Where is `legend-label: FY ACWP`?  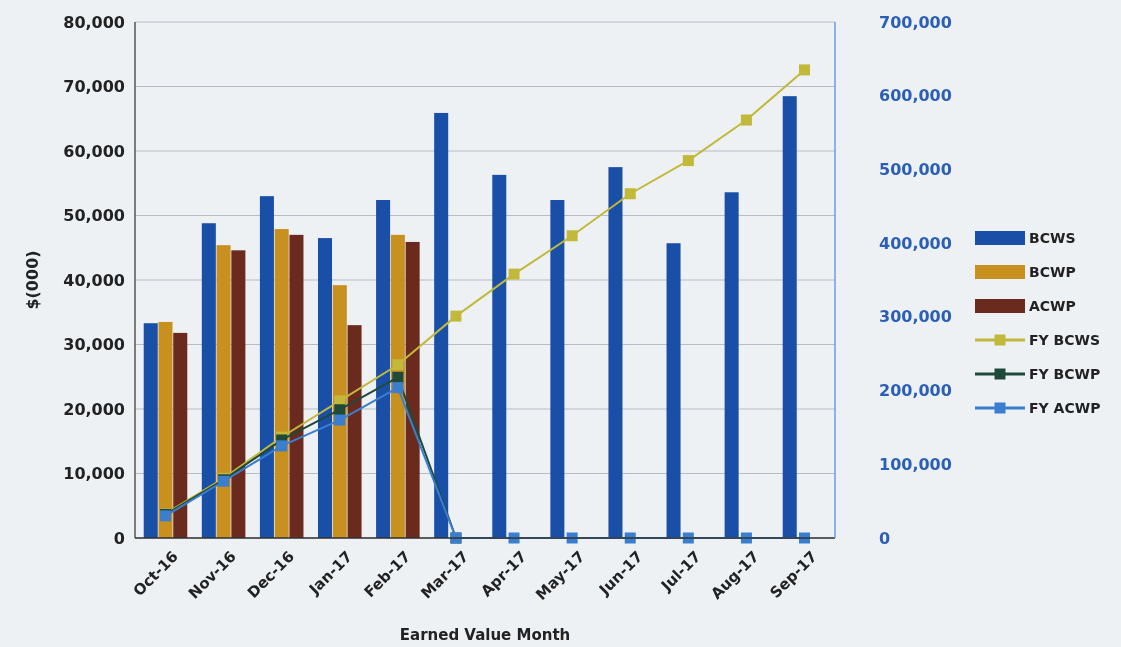 legend-label: FY ACWP is located at coordinates (1065, 407).